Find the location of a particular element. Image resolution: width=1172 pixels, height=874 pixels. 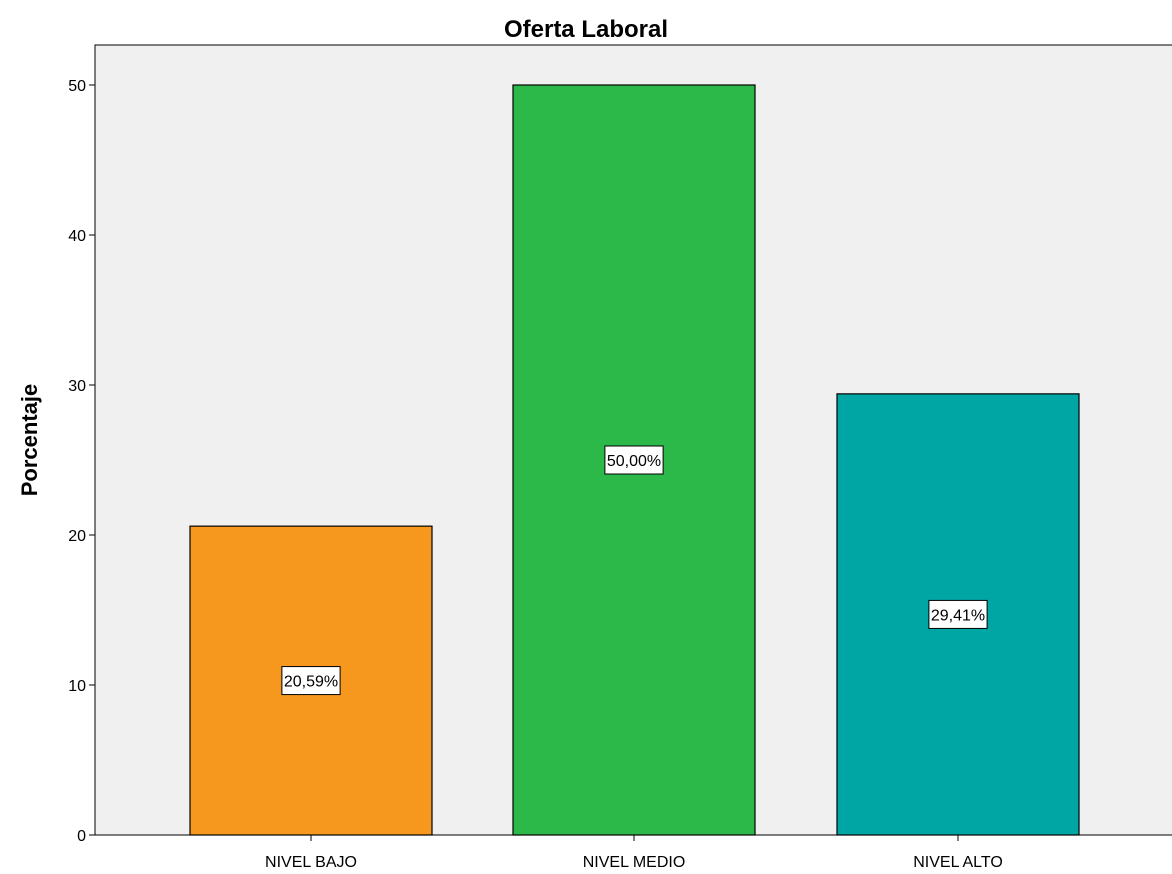

y-tick-label: 40 is located at coordinates (77, 236).